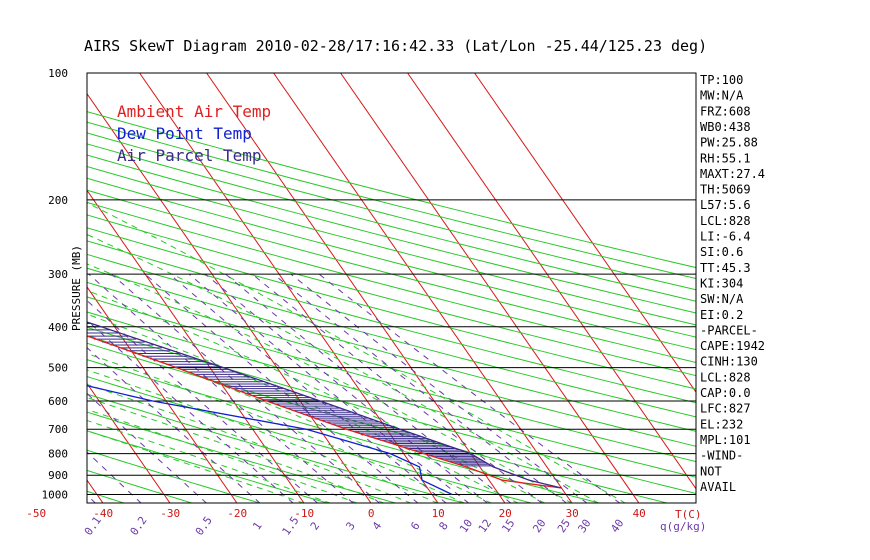 The width and height of the screenshot is (870, 560). I want to click on index-entry: L57:5.6, so click(725, 205).